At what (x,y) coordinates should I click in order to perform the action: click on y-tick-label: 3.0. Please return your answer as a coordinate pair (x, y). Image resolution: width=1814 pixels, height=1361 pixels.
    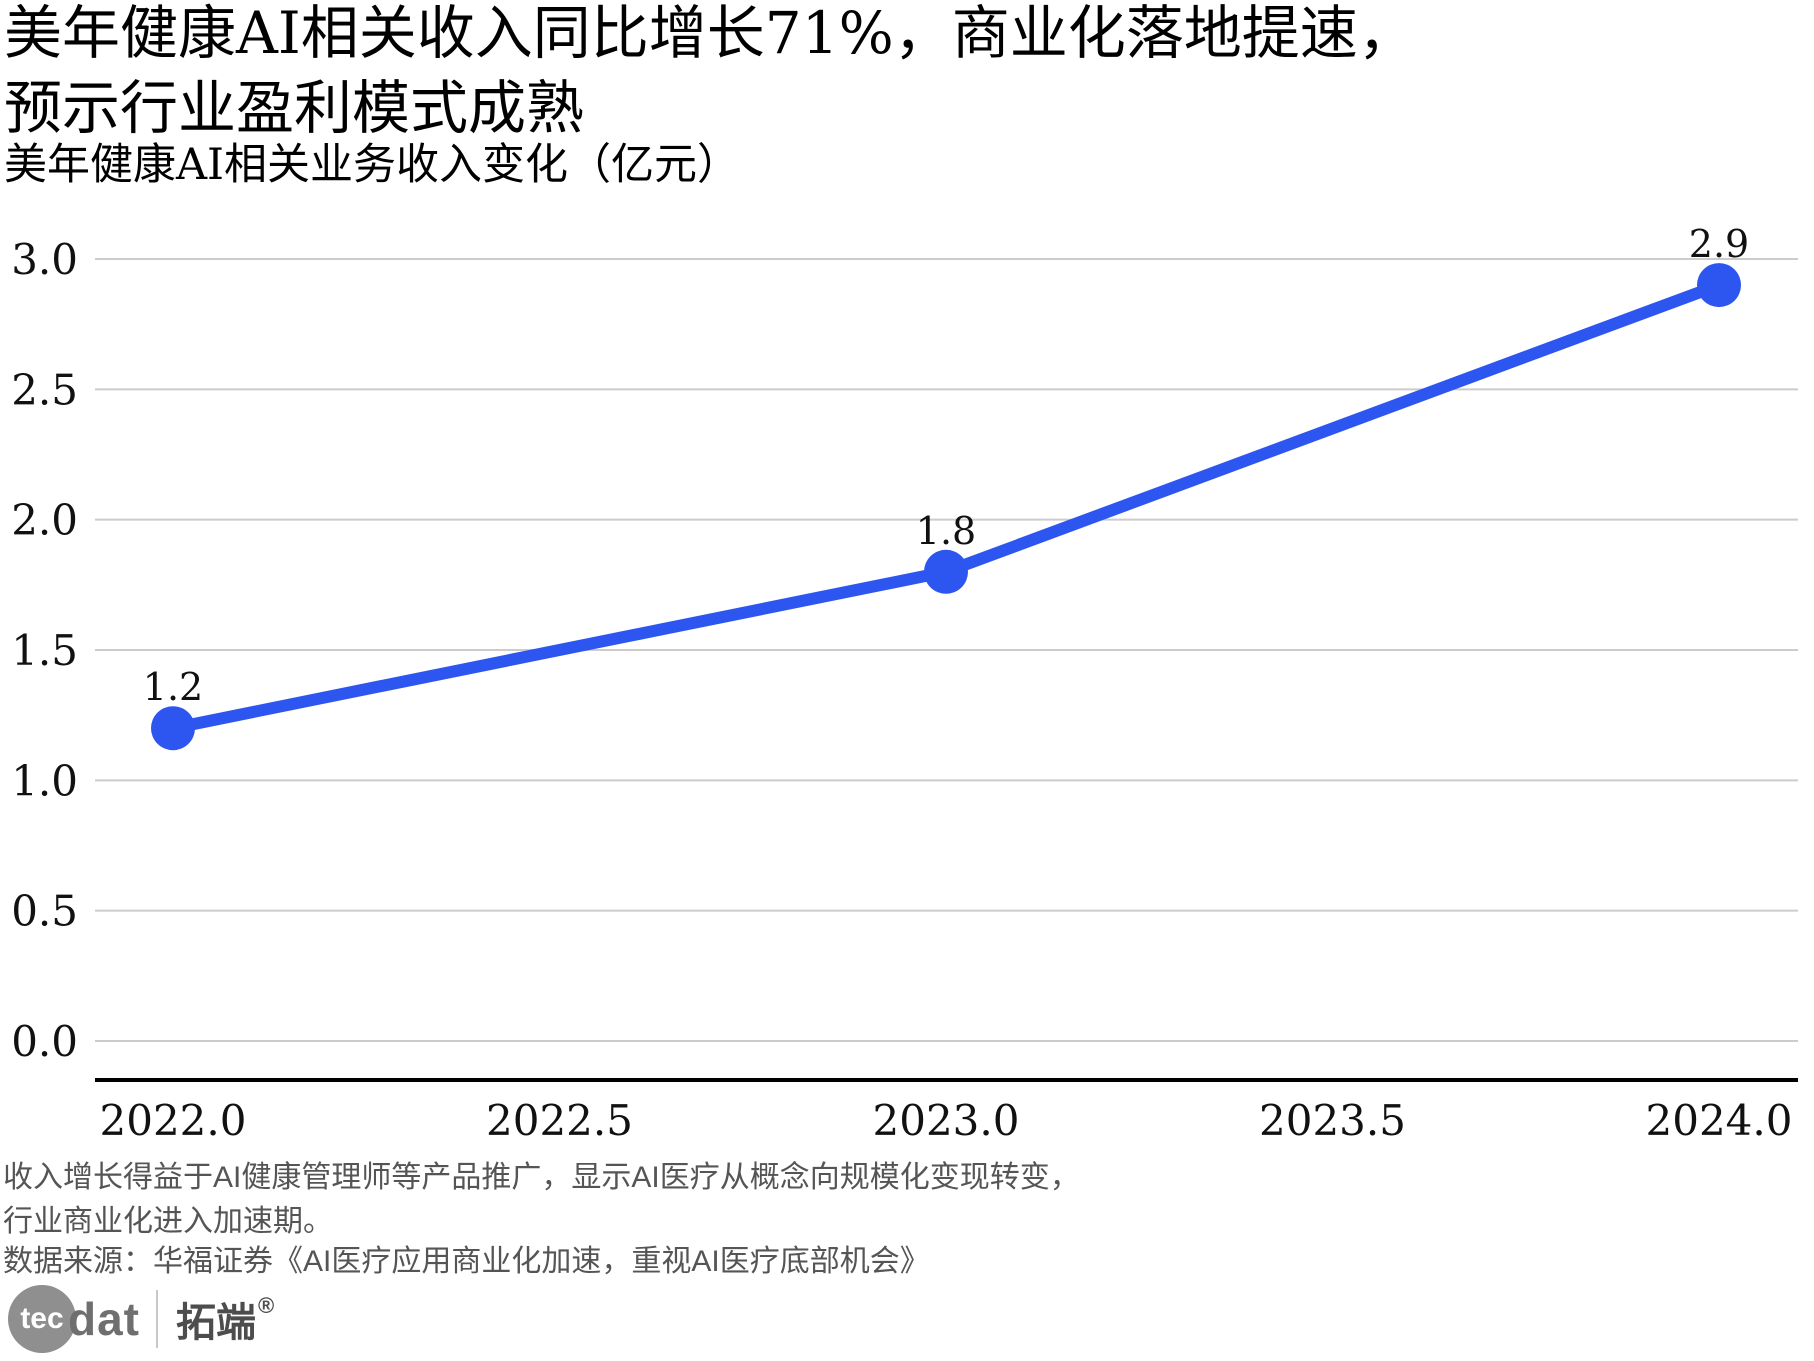
    Looking at the image, I should click on (44, 259).